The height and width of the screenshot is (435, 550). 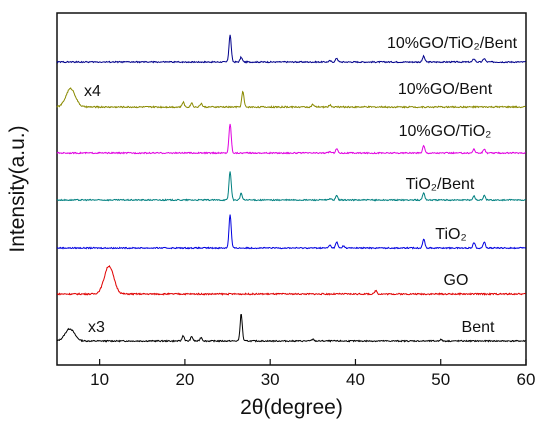 I want to click on x-tick-label: 50, so click(x=440, y=379).